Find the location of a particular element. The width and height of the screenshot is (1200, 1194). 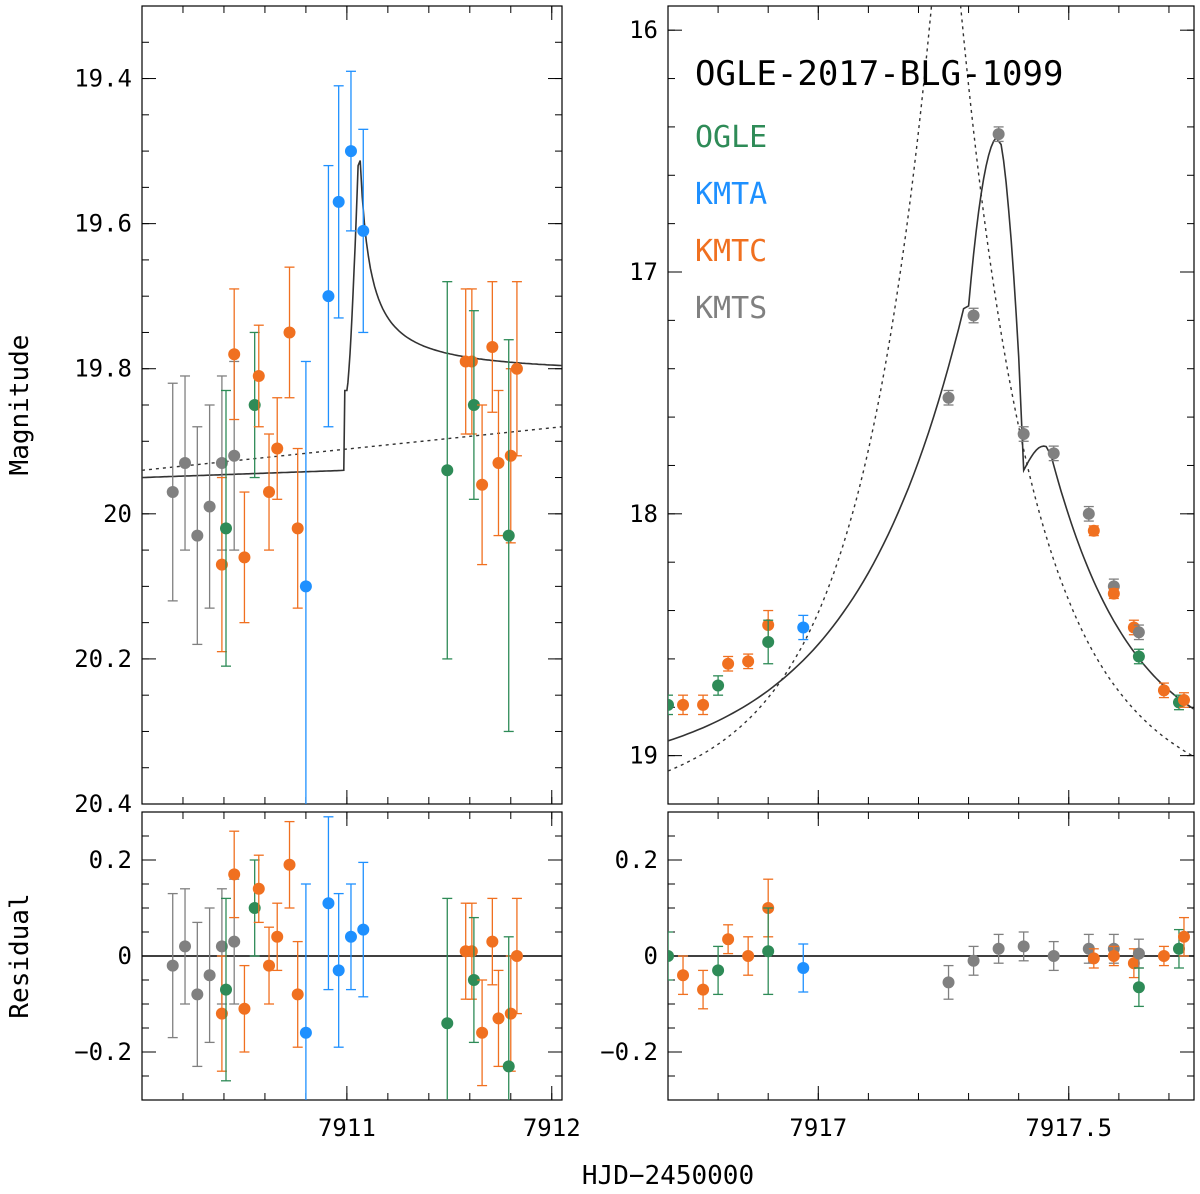

left-mag-ytick-label: 19.6 is located at coordinates (103, 224).